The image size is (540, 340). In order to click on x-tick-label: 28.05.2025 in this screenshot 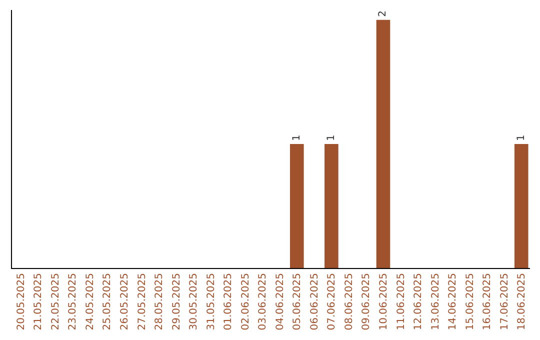, I will do `click(160, 301)`.